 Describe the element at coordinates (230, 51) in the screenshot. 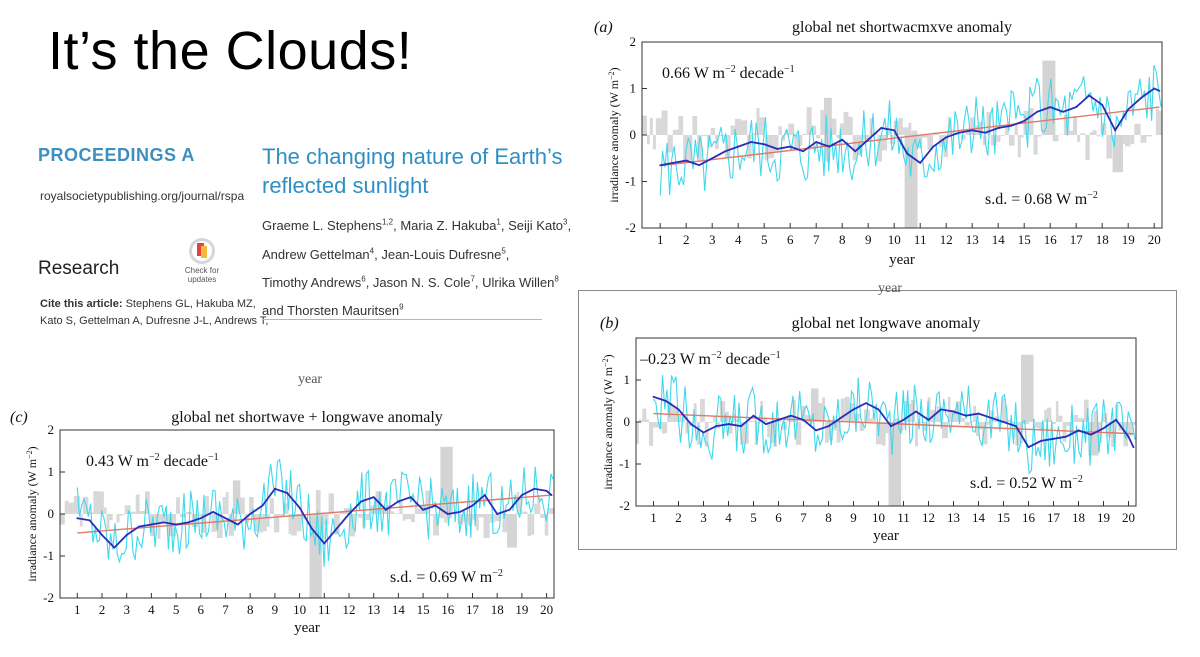

I see `slide-title: It’s the Clouds!` at that location.